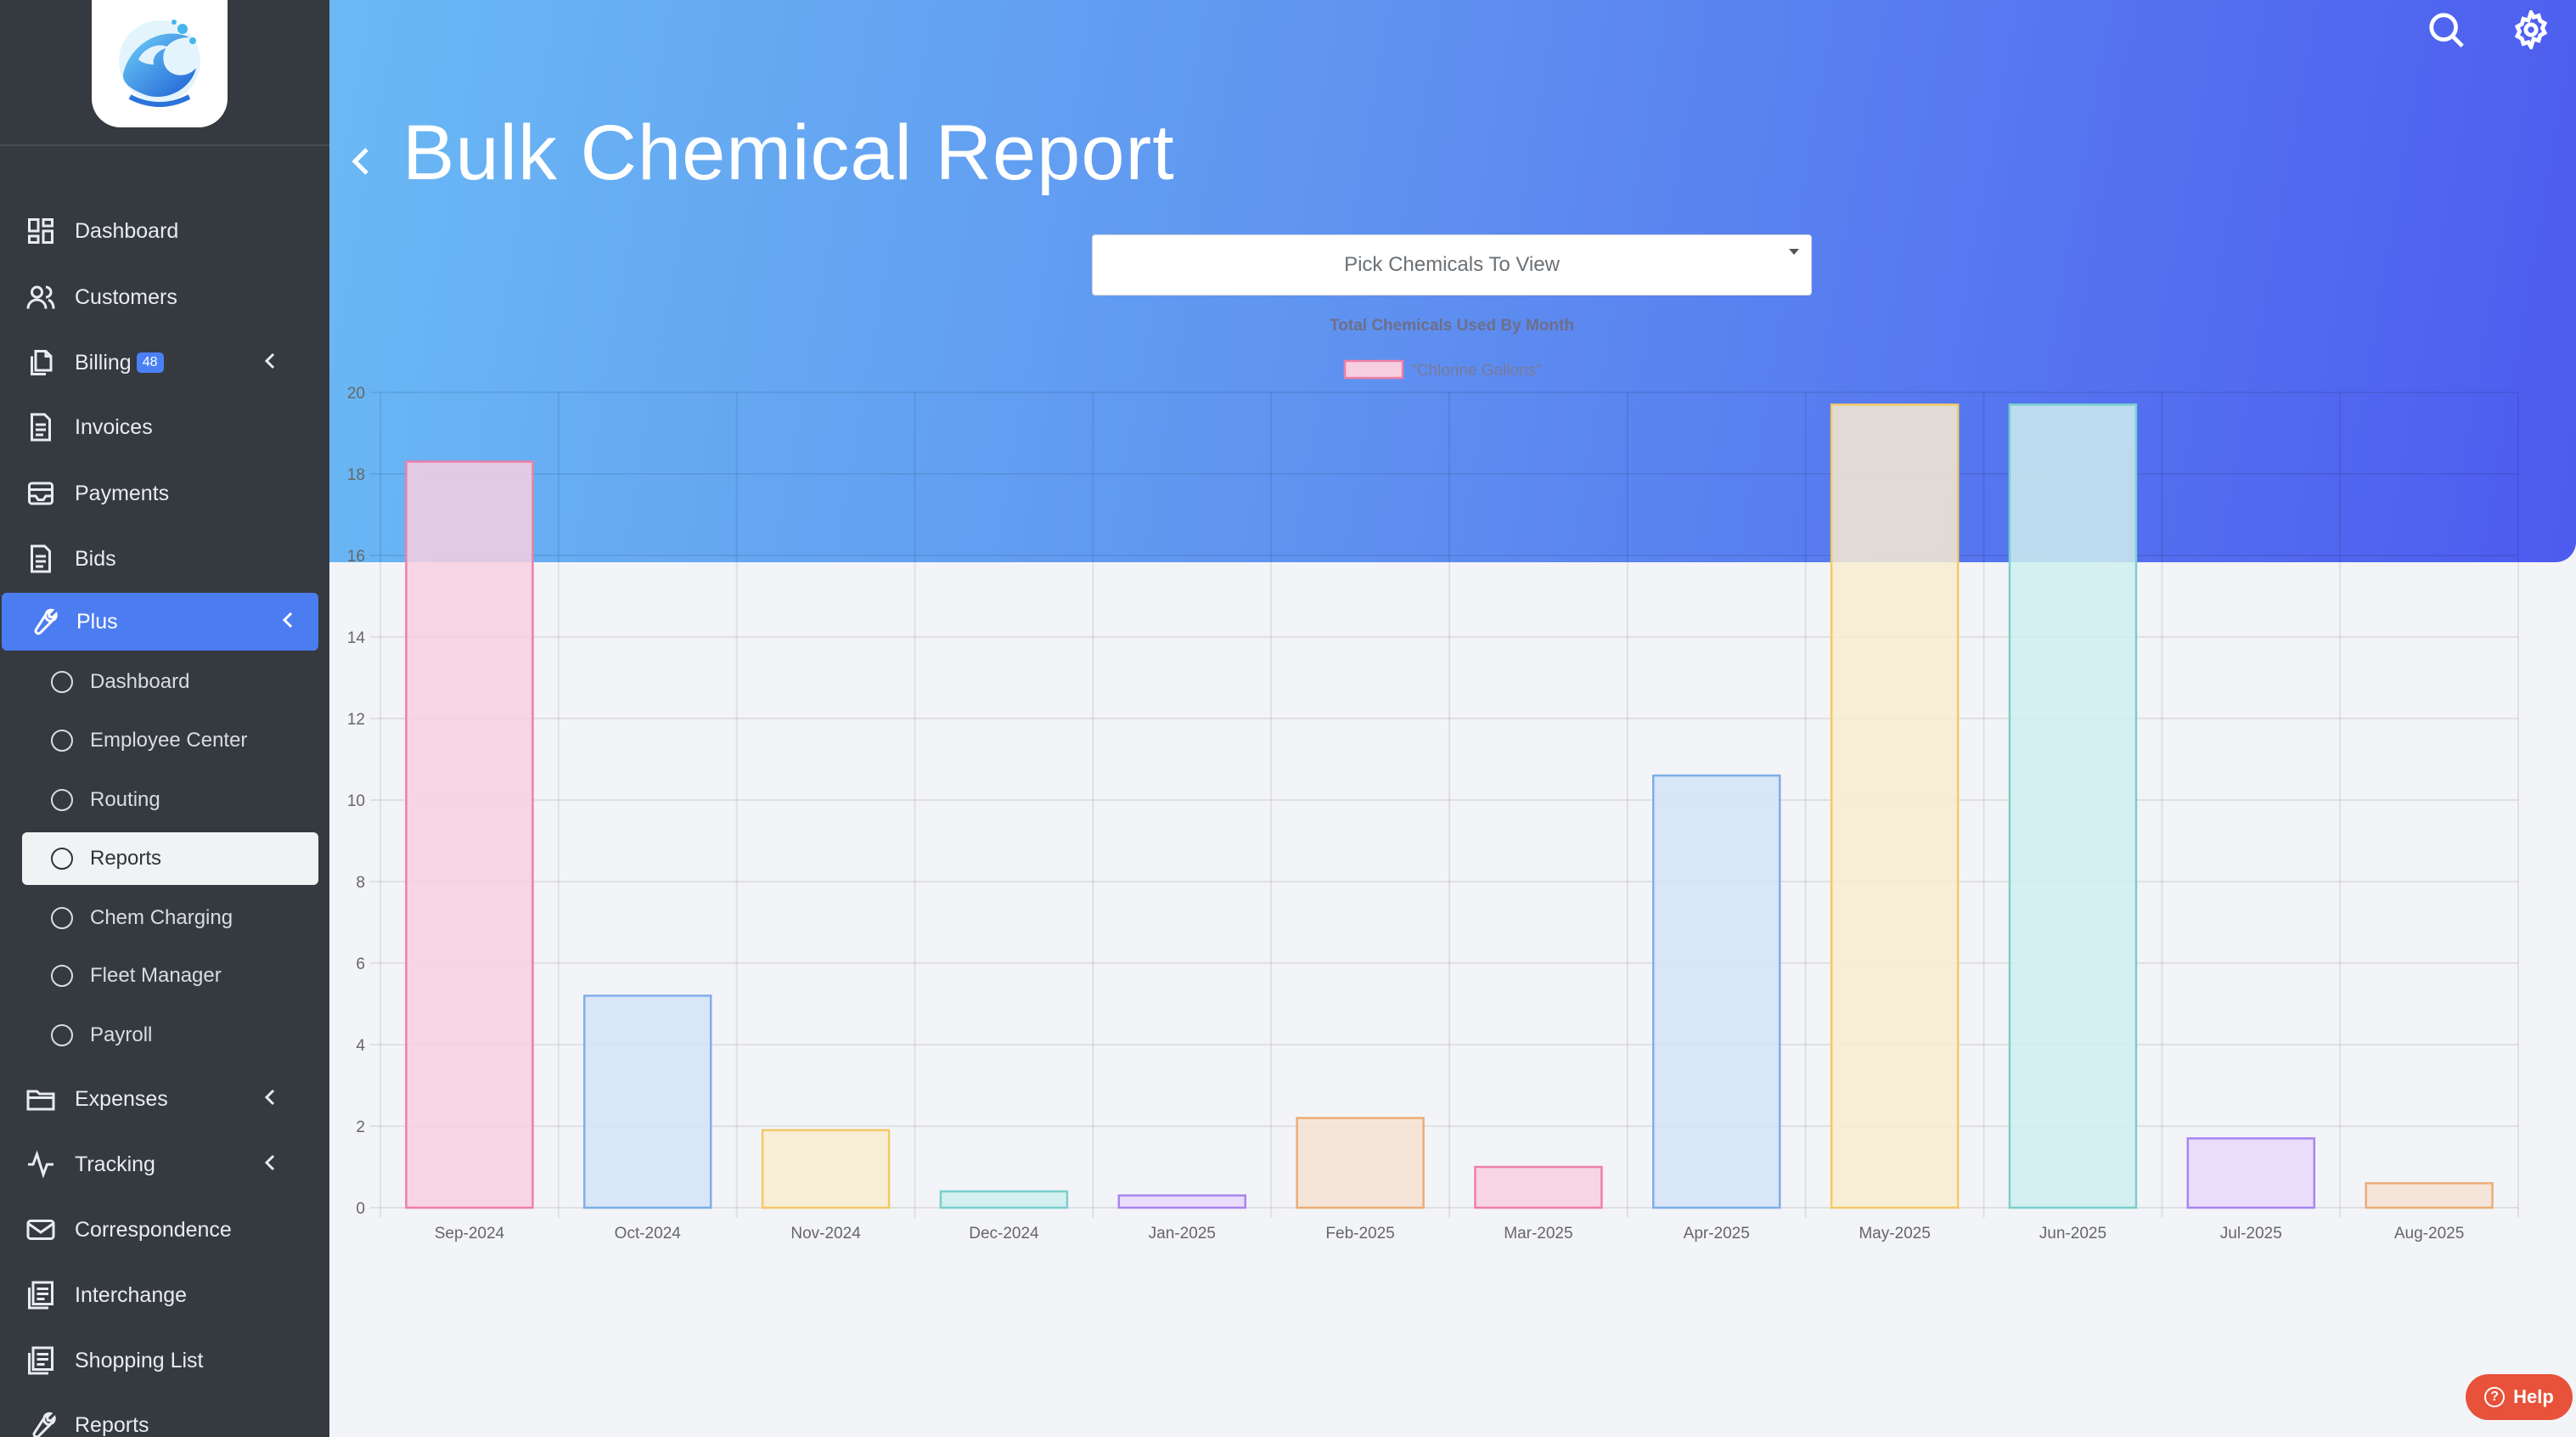 The image size is (2576, 1437). What do you see at coordinates (121, 1098) in the screenshot?
I see `sidebar-item-label: Expenses` at bounding box center [121, 1098].